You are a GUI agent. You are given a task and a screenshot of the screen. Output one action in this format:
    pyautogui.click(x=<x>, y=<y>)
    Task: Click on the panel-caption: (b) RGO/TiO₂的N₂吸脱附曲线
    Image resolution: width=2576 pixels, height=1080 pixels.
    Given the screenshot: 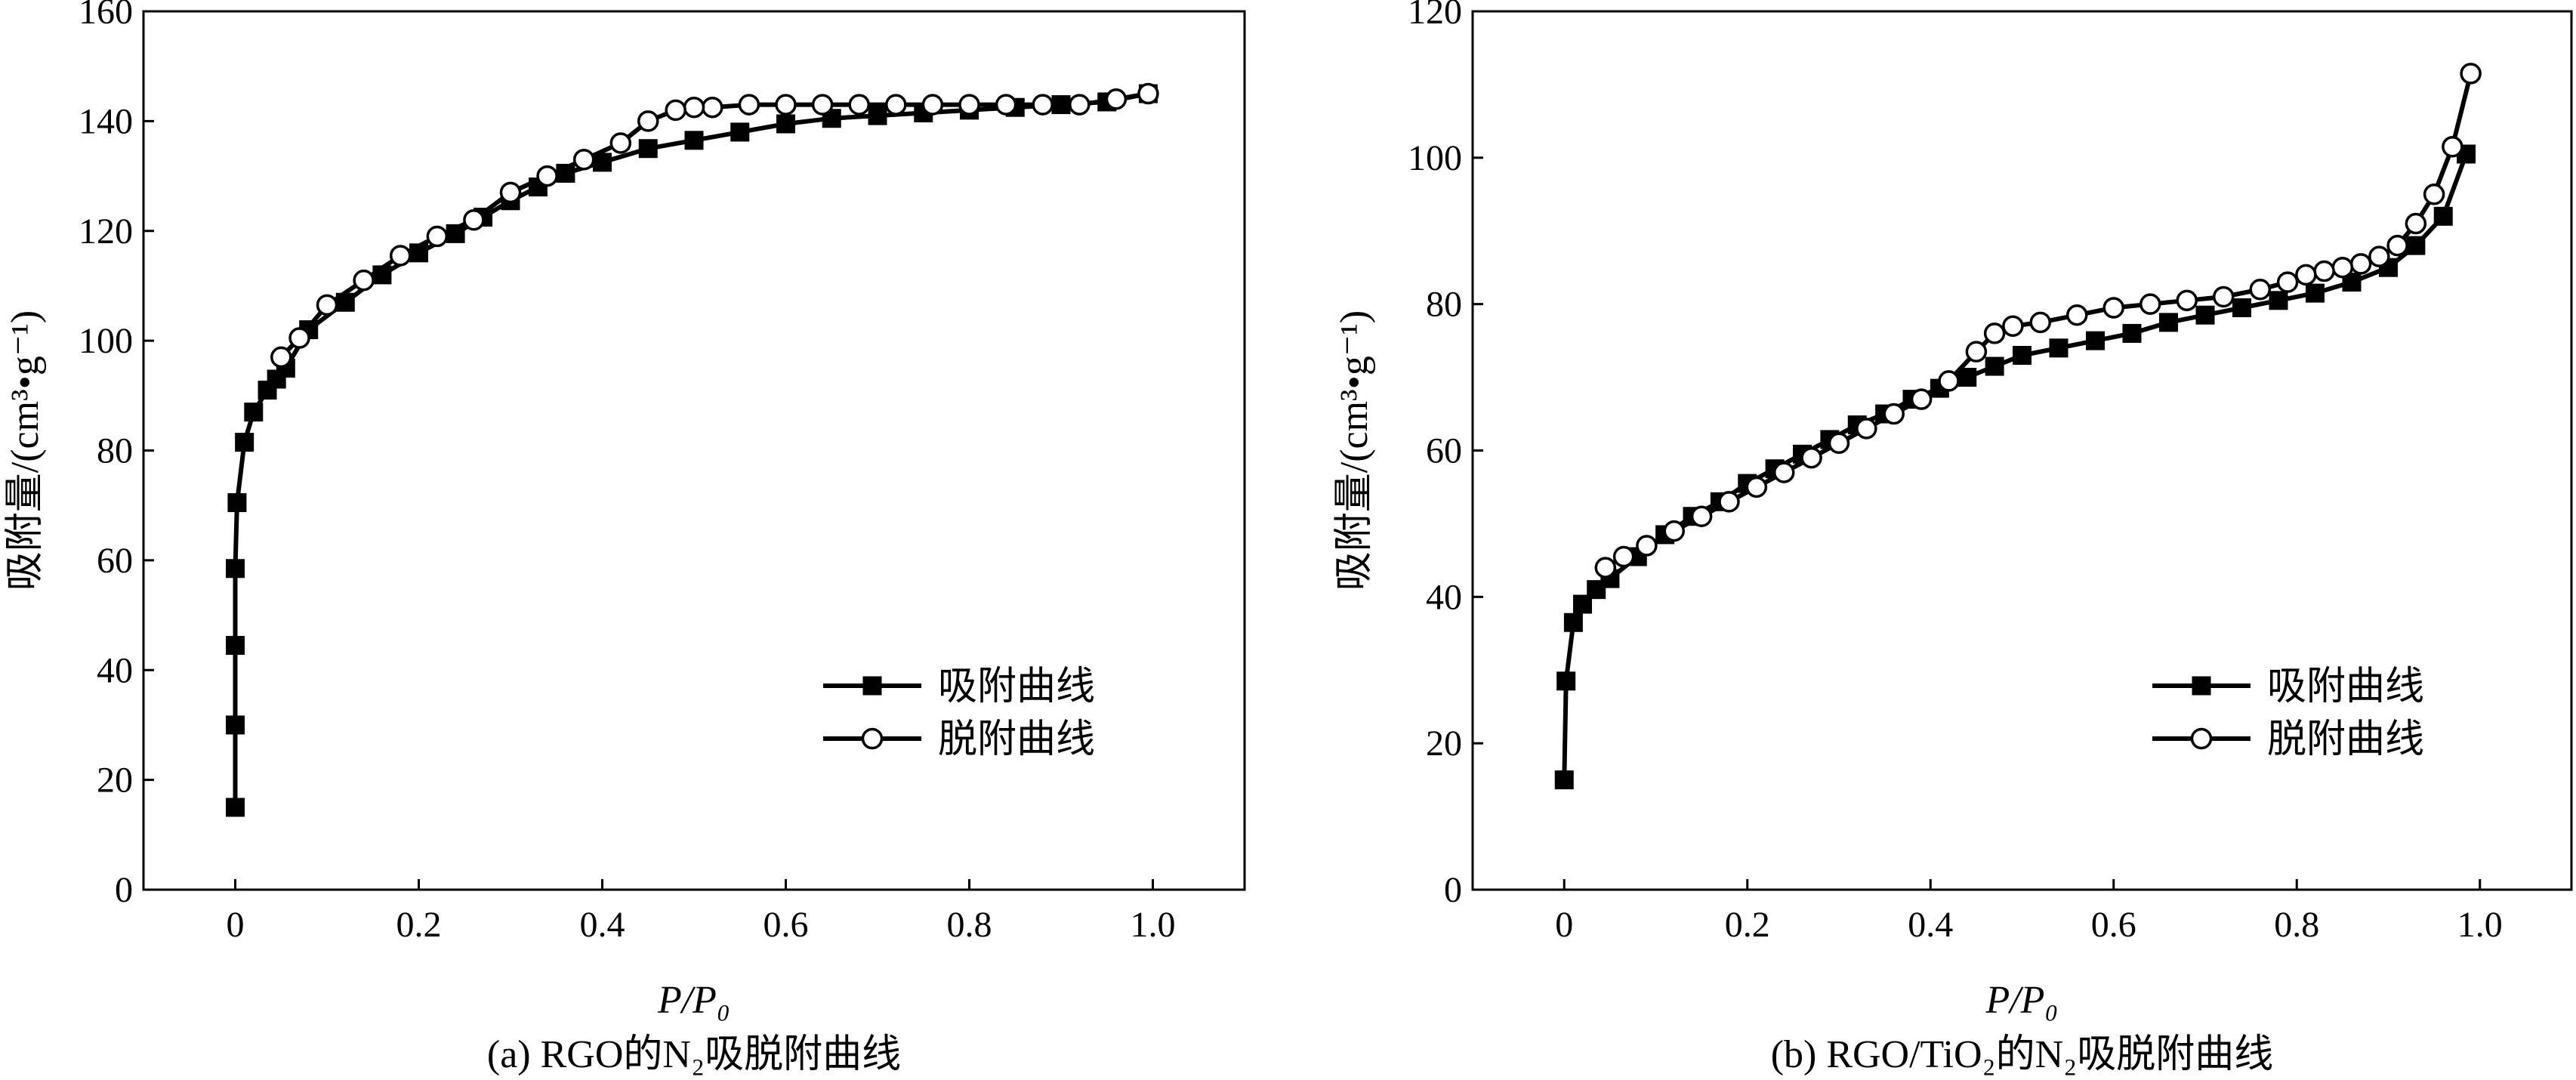 What is the action you would take?
    pyautogui.click(x=2022, y=1054)
    